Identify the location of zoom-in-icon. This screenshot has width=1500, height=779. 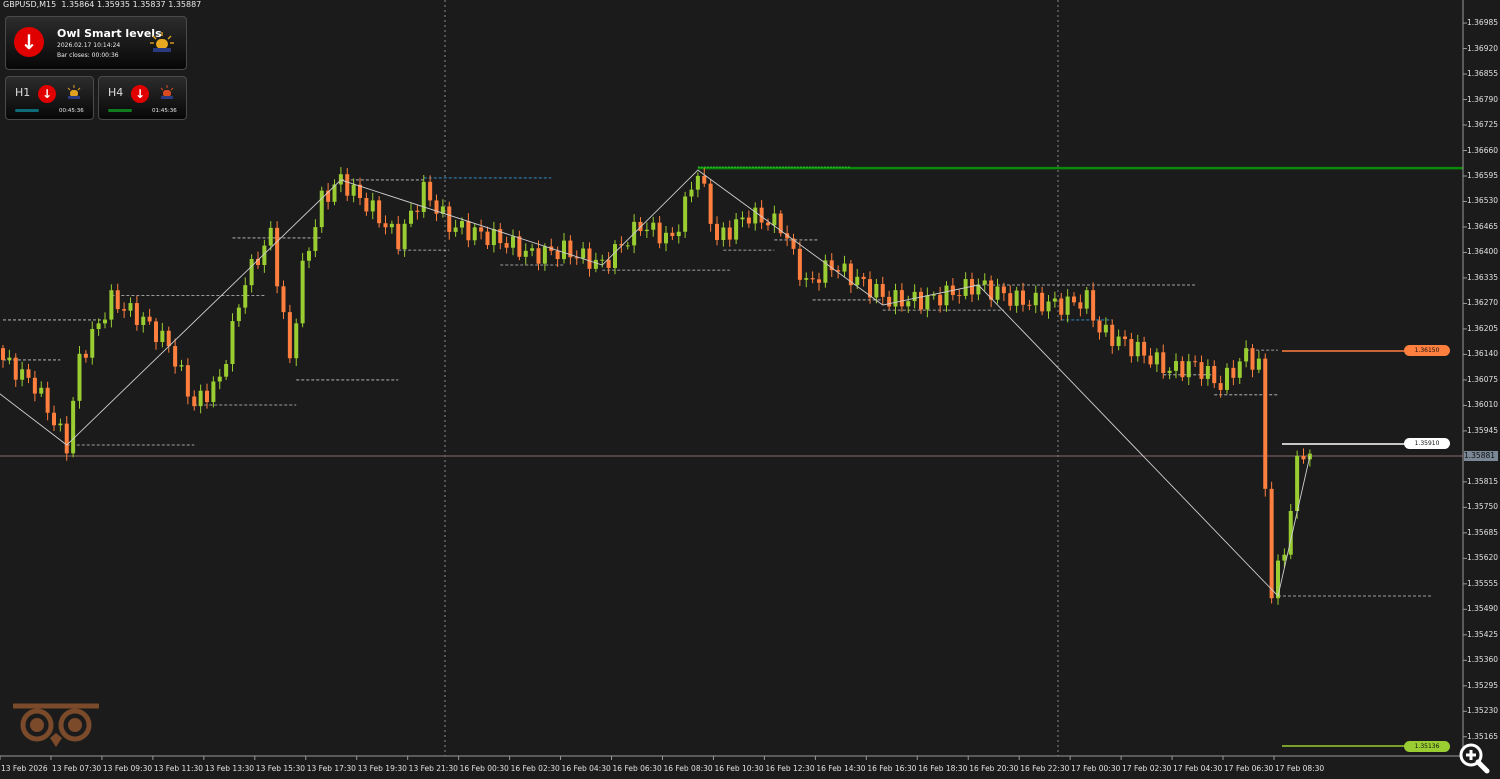
(1474, 758).